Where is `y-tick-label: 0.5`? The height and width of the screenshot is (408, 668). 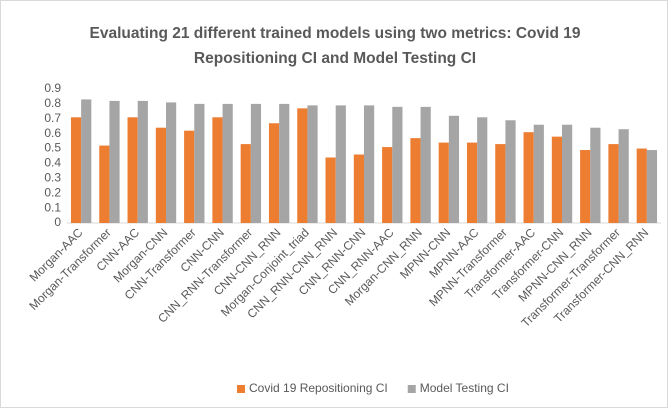 y-tick-label: 0.5 is located at coordinates (52, 148).